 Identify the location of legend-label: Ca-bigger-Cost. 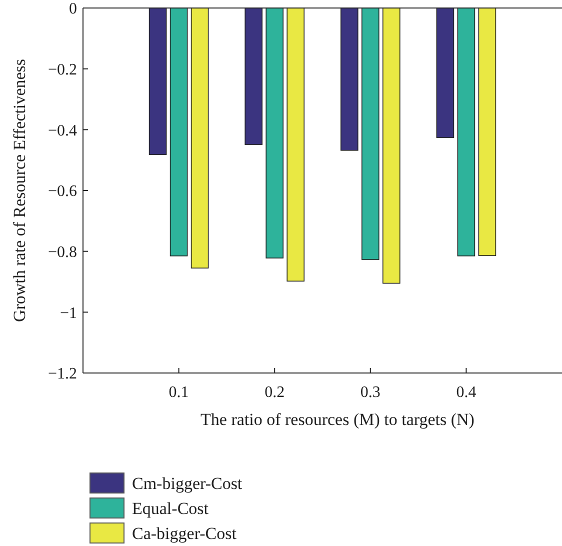
(184, 533).